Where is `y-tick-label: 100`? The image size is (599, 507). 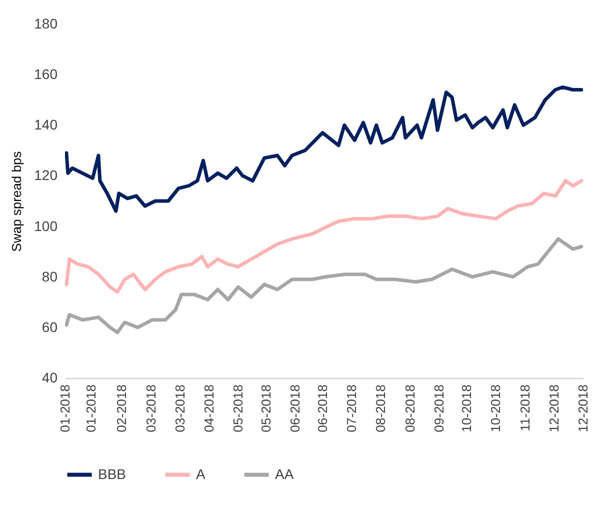
y-tick-label: 100 is located at coordinates (46, 226).